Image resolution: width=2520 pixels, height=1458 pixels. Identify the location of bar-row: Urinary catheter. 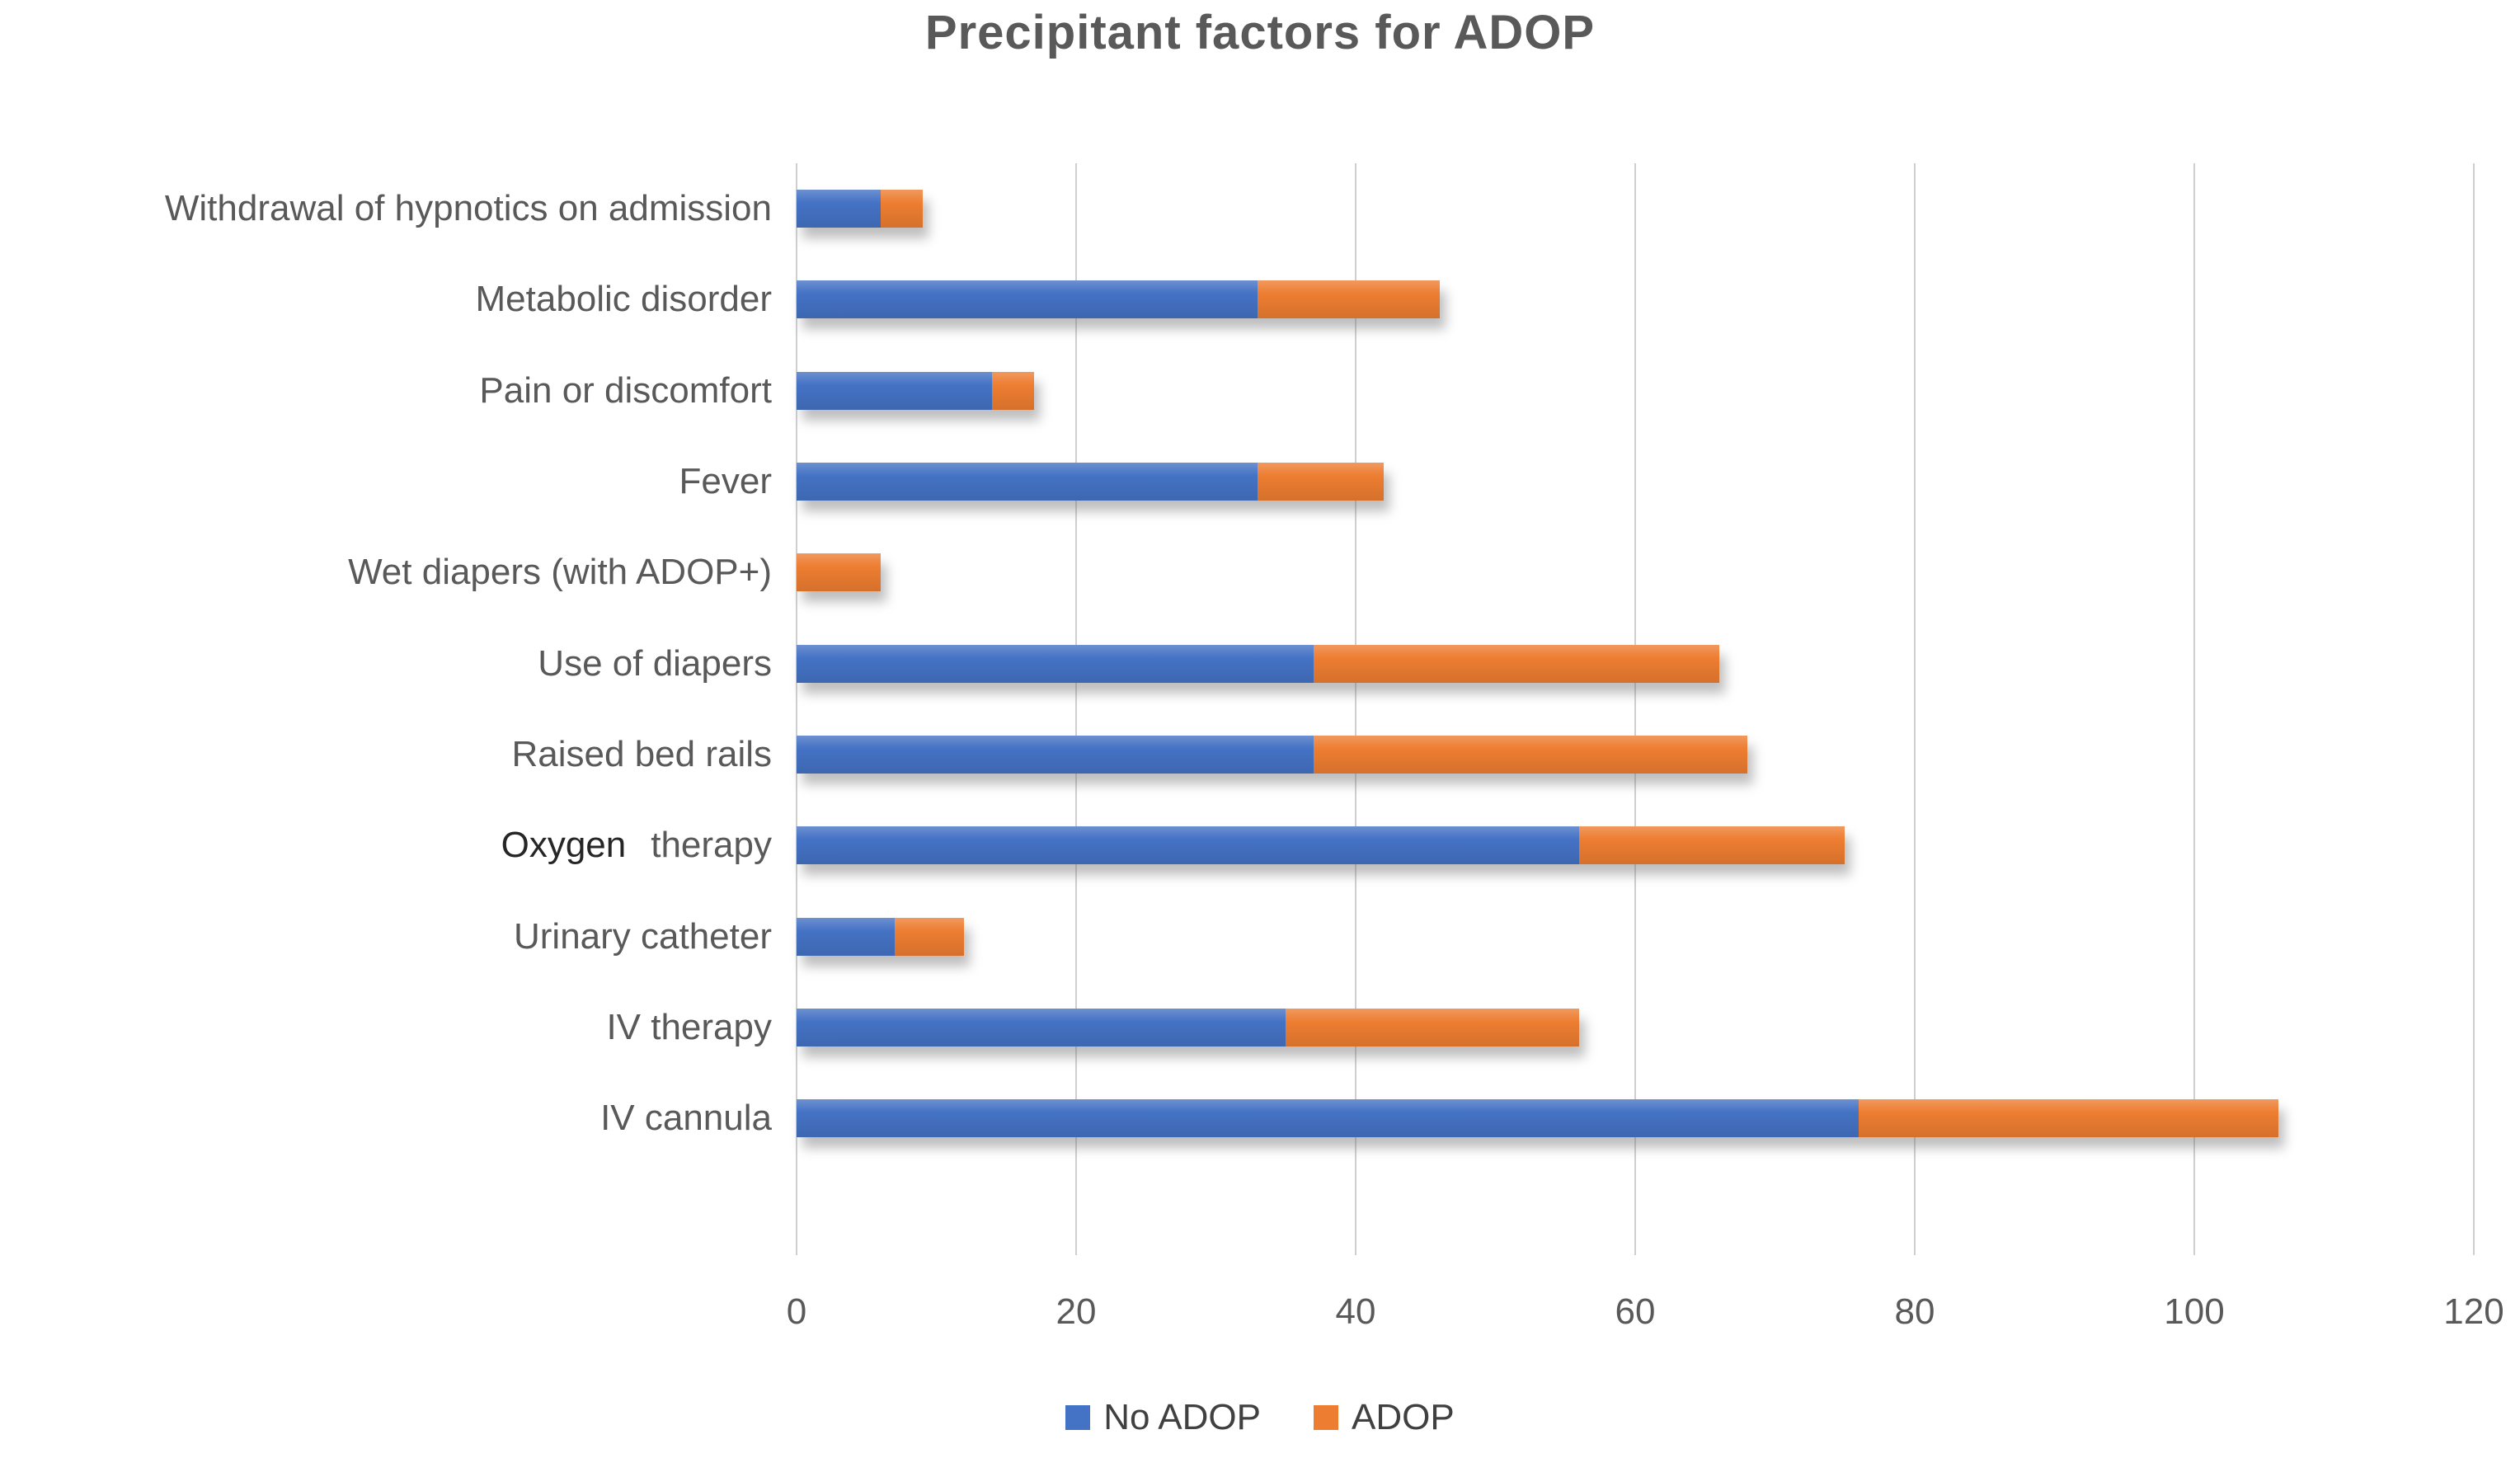
(1237, 936).